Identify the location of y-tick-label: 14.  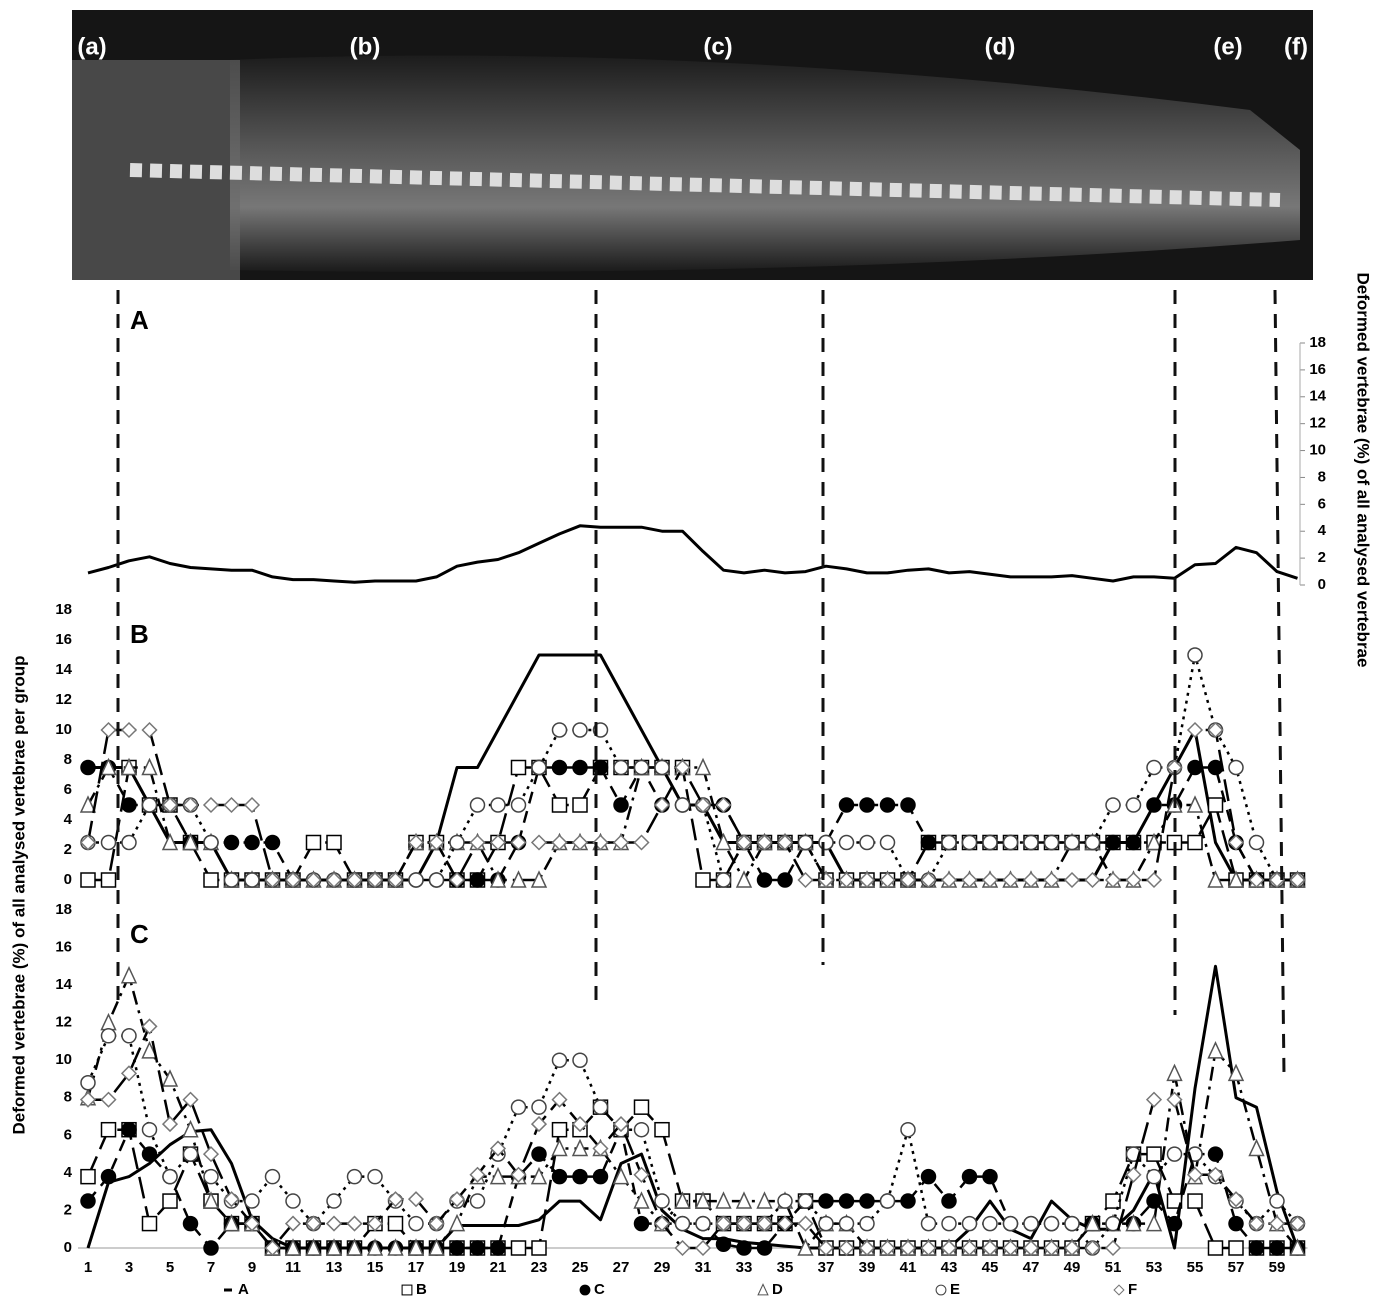
(63, 984).